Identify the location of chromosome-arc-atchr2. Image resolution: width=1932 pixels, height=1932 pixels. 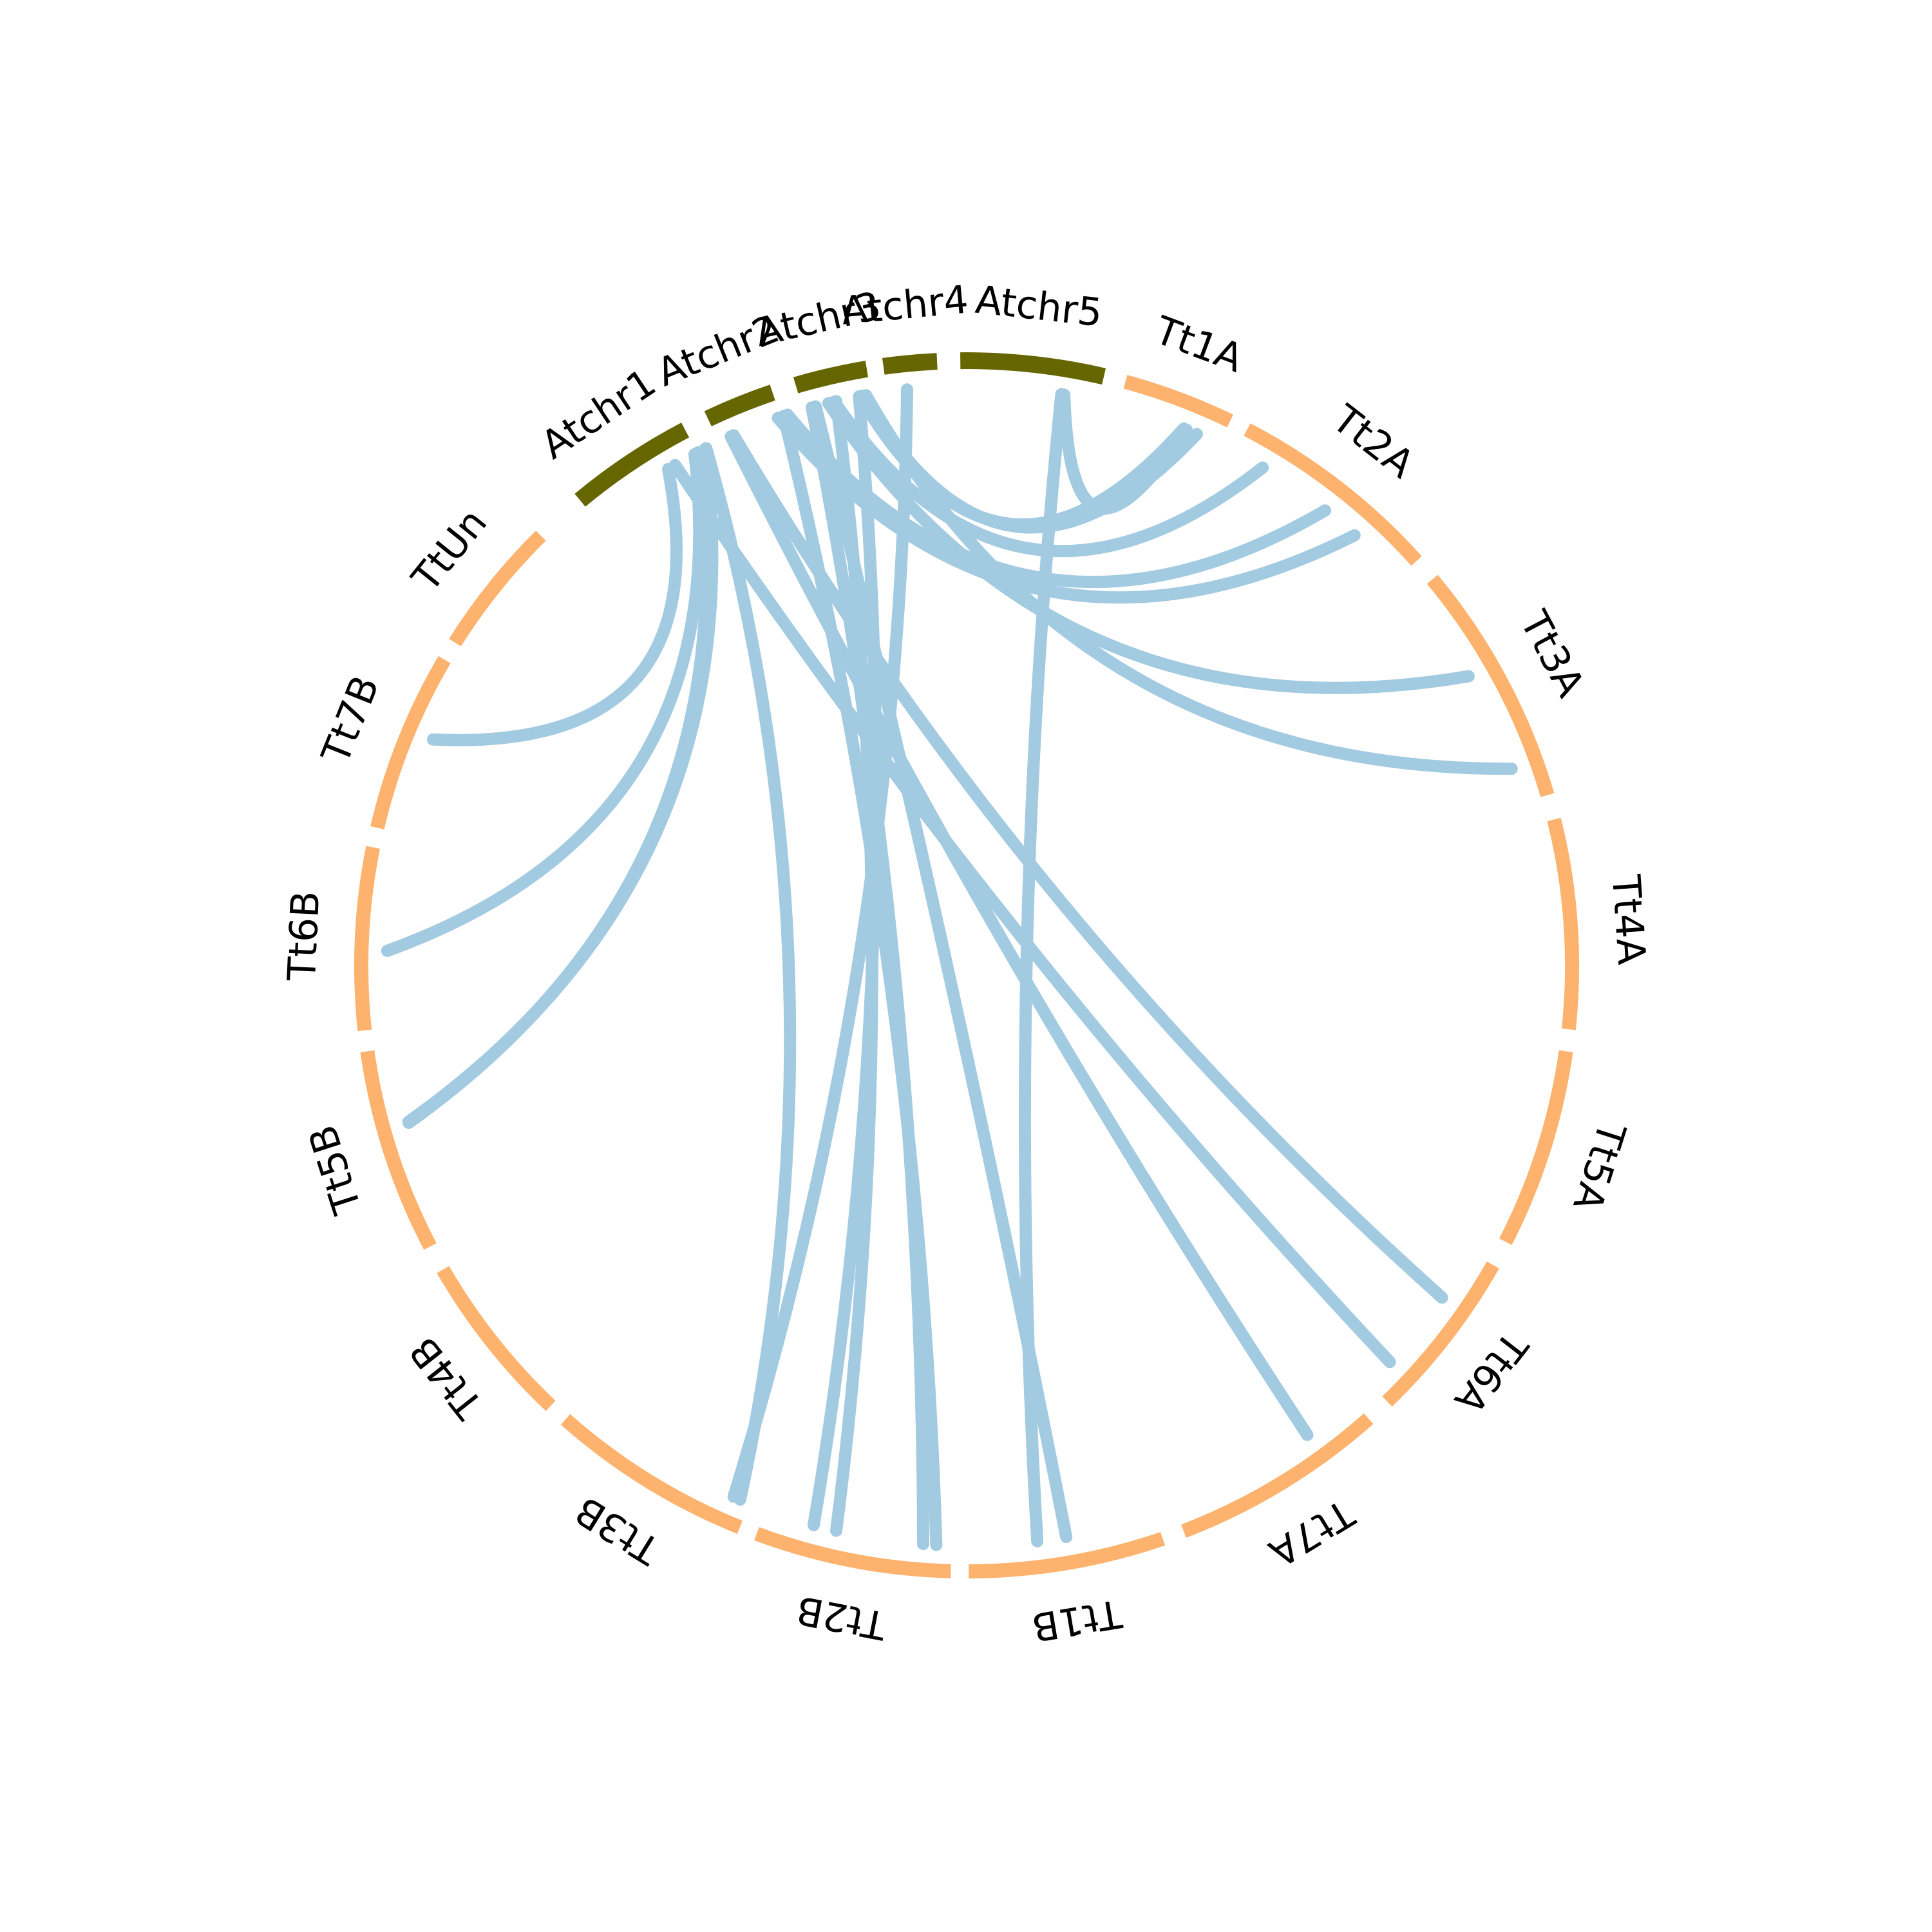
(740, 405).